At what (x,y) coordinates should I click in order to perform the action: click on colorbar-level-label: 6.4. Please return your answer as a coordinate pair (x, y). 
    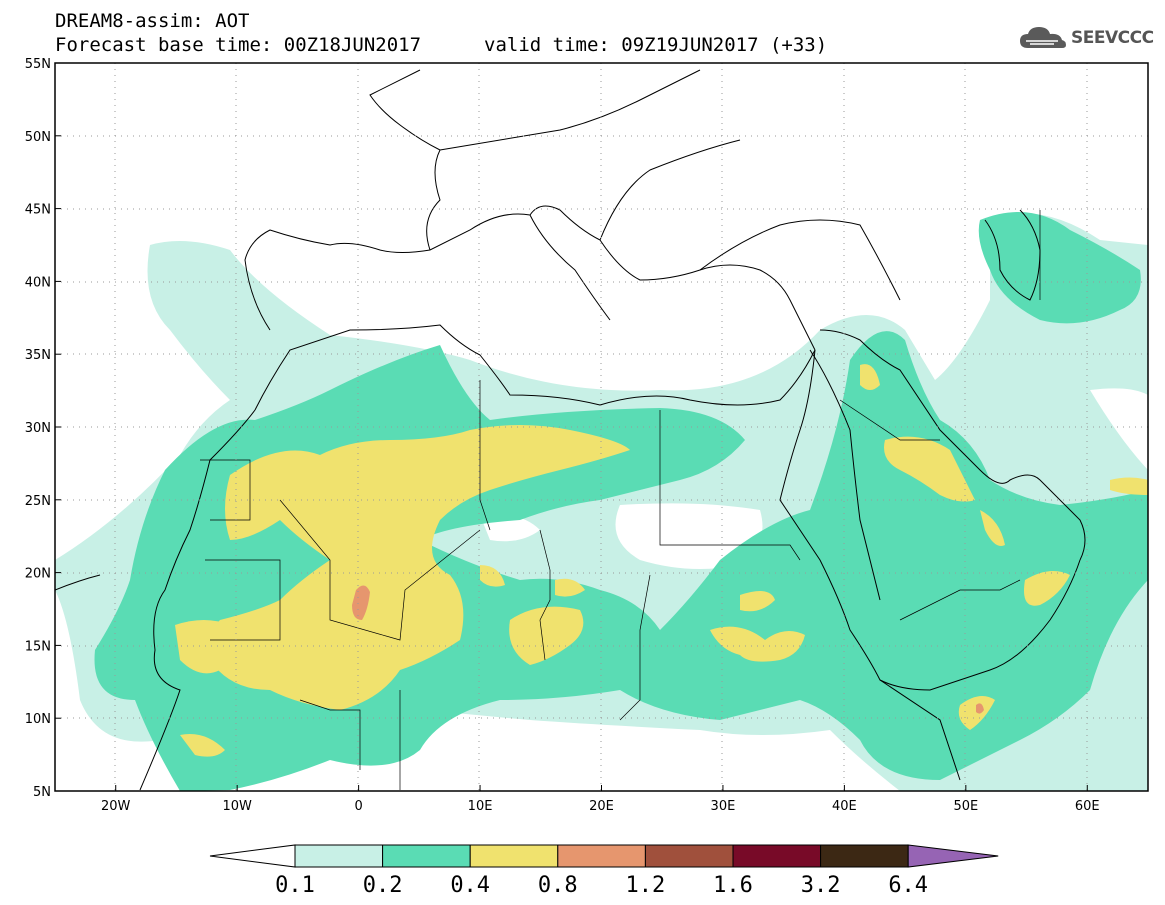
    Looking at the image, I should click on (908, 885).